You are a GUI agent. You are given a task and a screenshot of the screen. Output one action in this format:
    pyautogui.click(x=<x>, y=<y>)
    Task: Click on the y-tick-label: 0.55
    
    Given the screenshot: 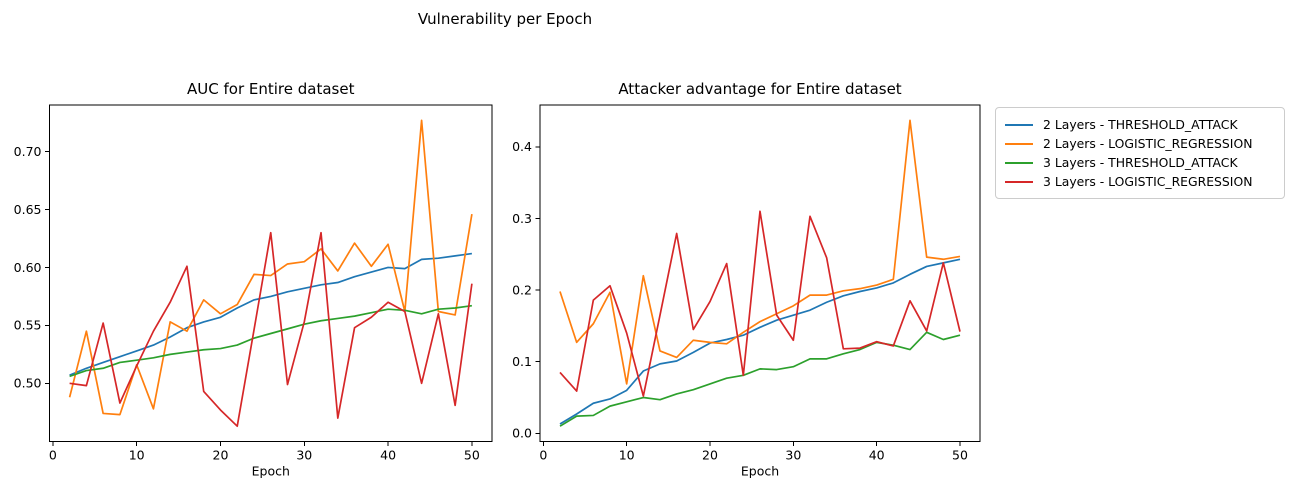 What is the action you would take?
    pyautogui.click(x=28, y=325)
    